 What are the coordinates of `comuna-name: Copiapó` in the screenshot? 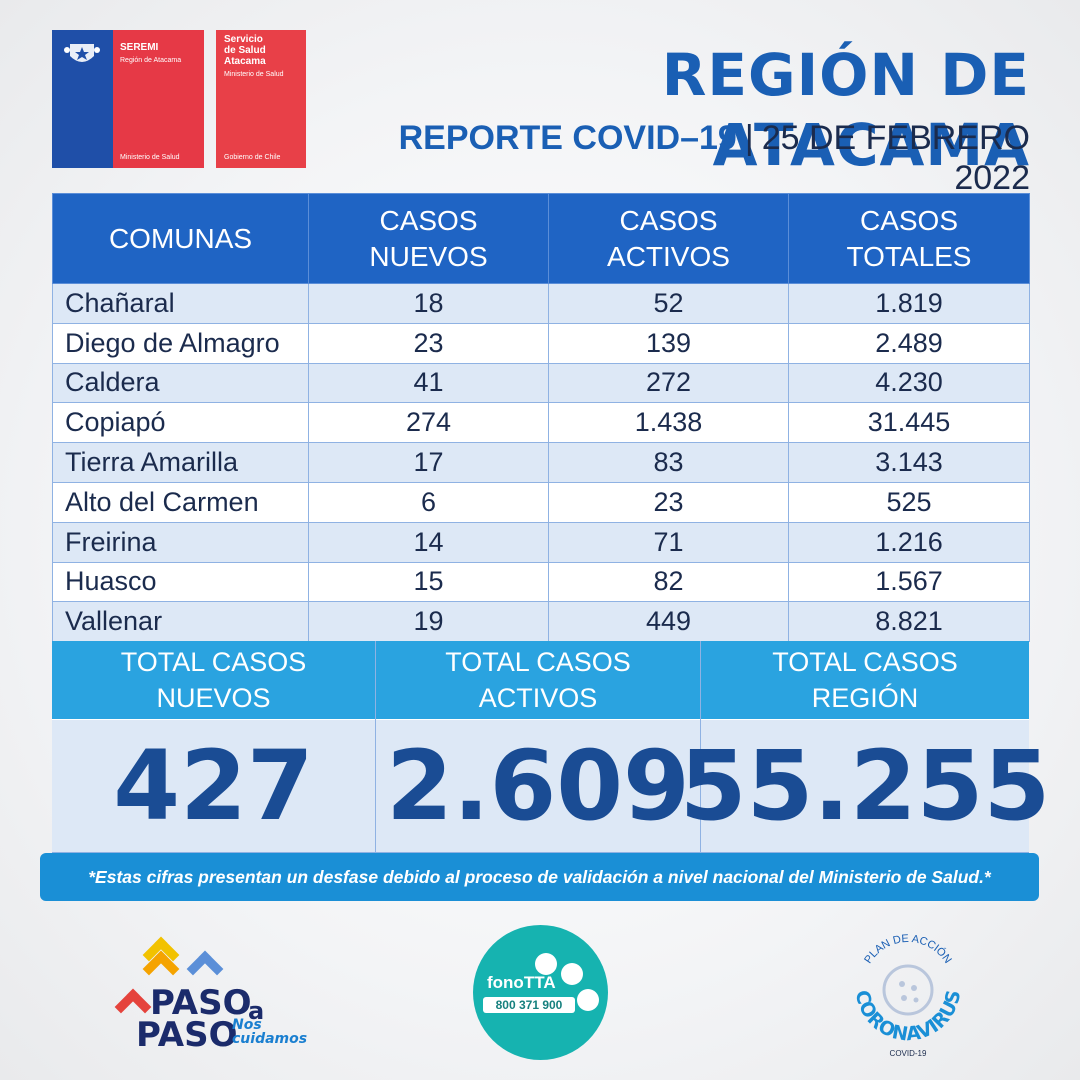 It's located at (180, 423).